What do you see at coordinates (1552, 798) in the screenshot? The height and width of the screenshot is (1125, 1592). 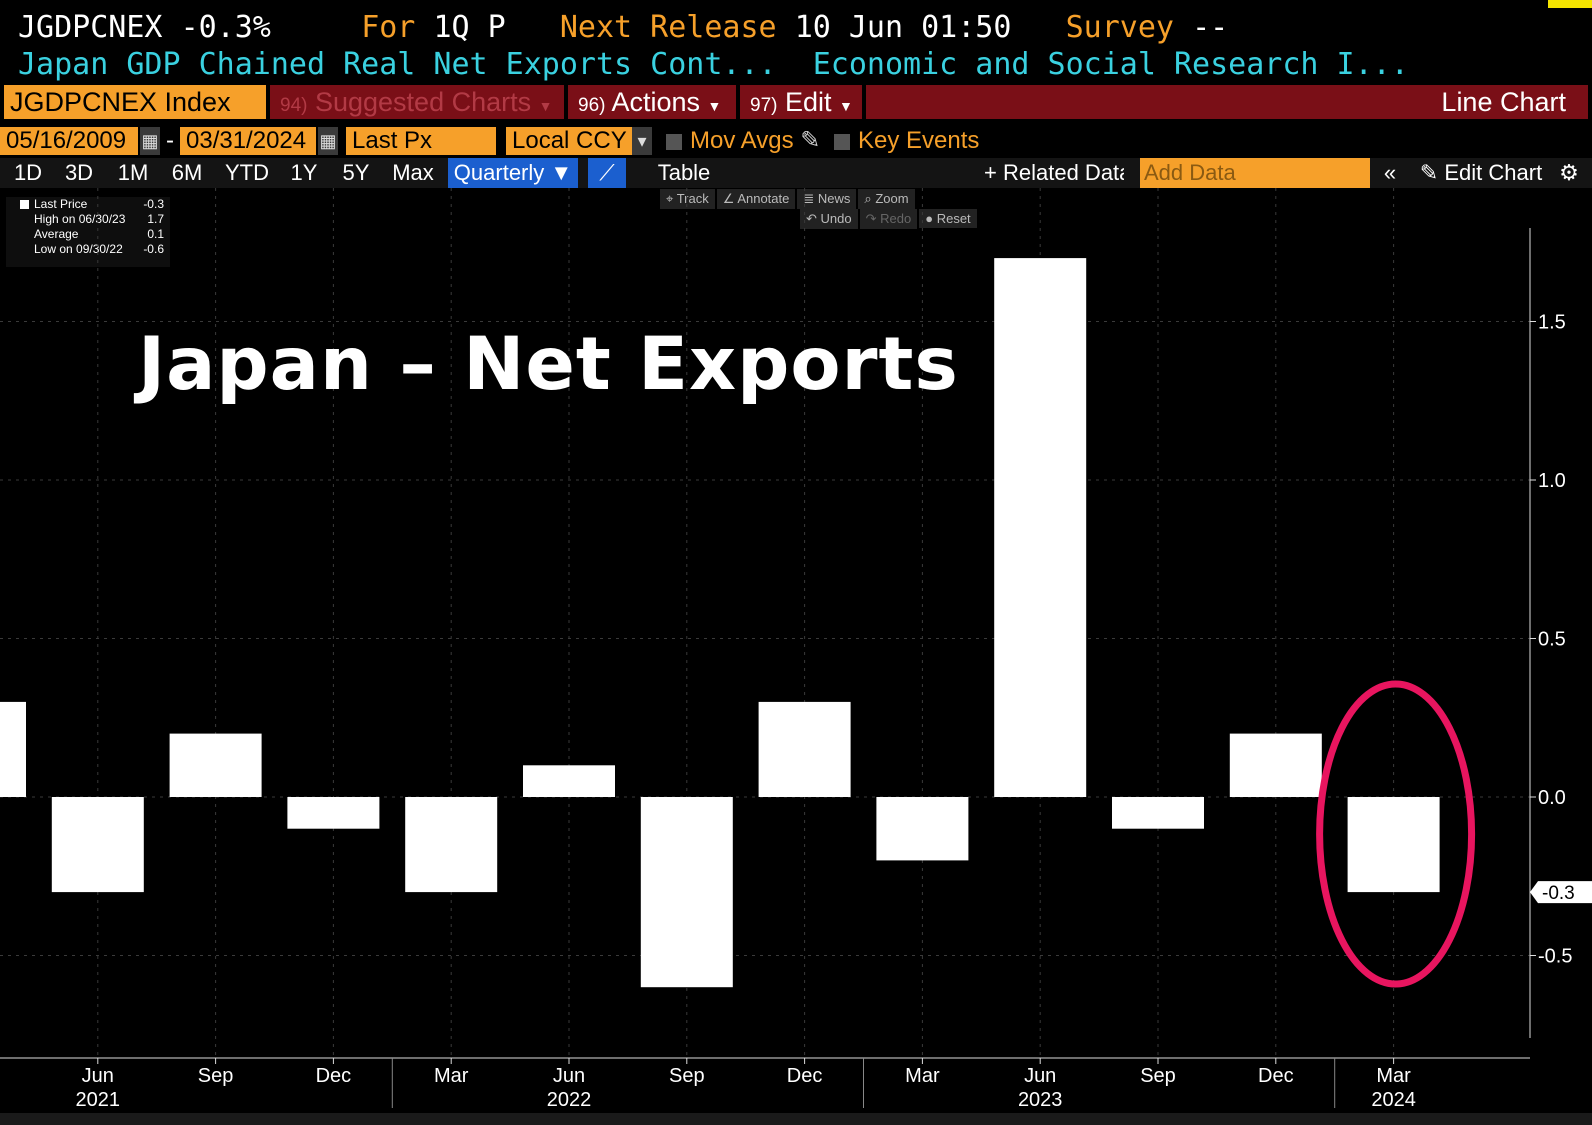 I see `y-tick-label: 0.0` at bounding box center [1552, 798].